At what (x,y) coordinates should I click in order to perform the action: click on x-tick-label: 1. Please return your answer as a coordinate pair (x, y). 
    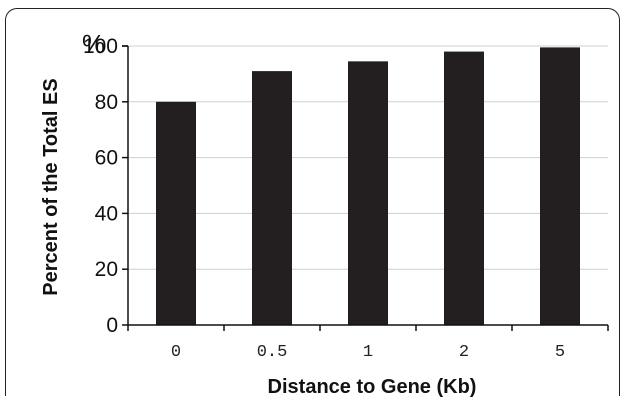
    Looking at the image, I should click on (368, 352).